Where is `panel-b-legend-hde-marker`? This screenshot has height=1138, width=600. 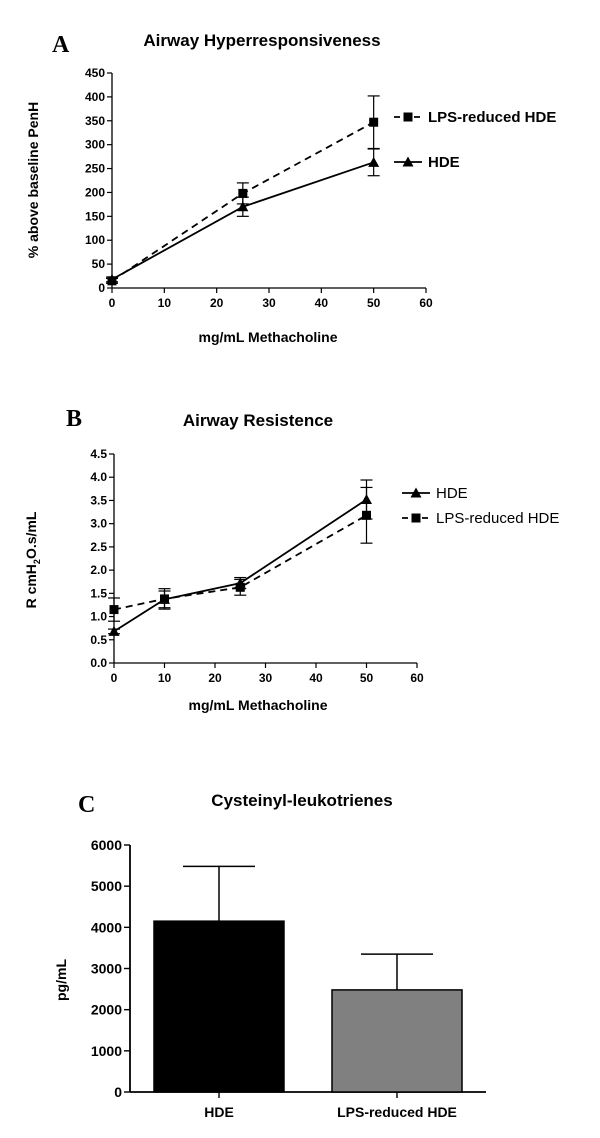 panel-b-legend-hde-marker is located at coordinates (416, 492).